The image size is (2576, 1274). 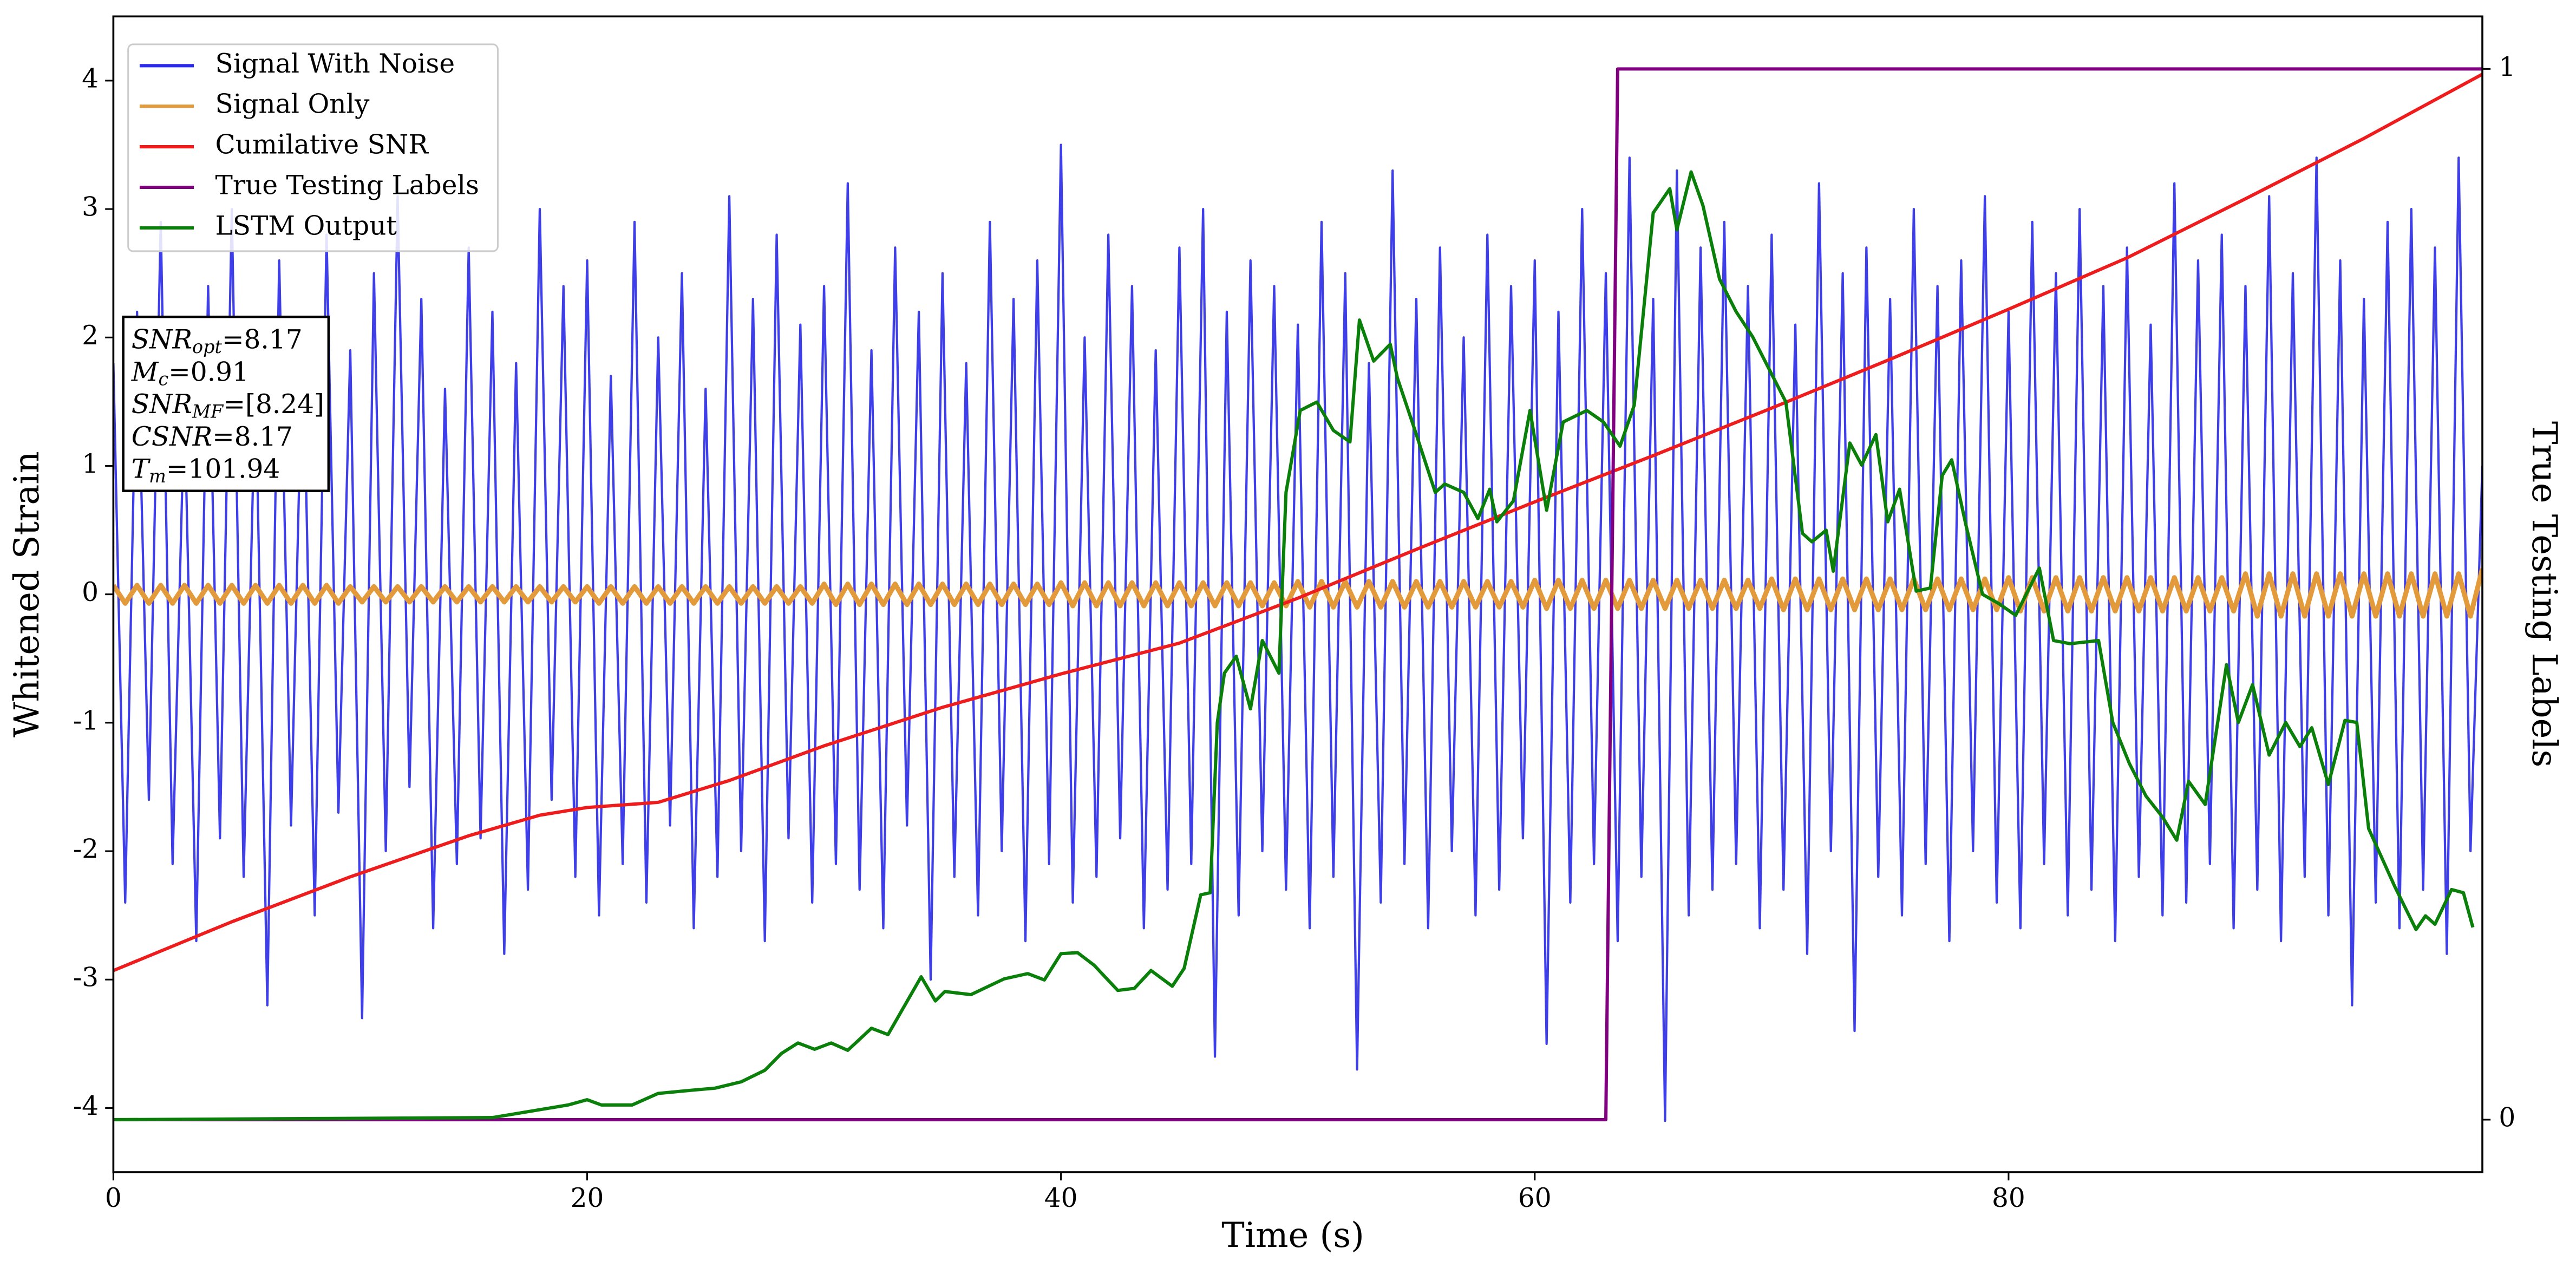 What do you see at coordinates (86, 849) in the screenshot?
I see `y-tick-label: -2` at bounding box center [86, 849].